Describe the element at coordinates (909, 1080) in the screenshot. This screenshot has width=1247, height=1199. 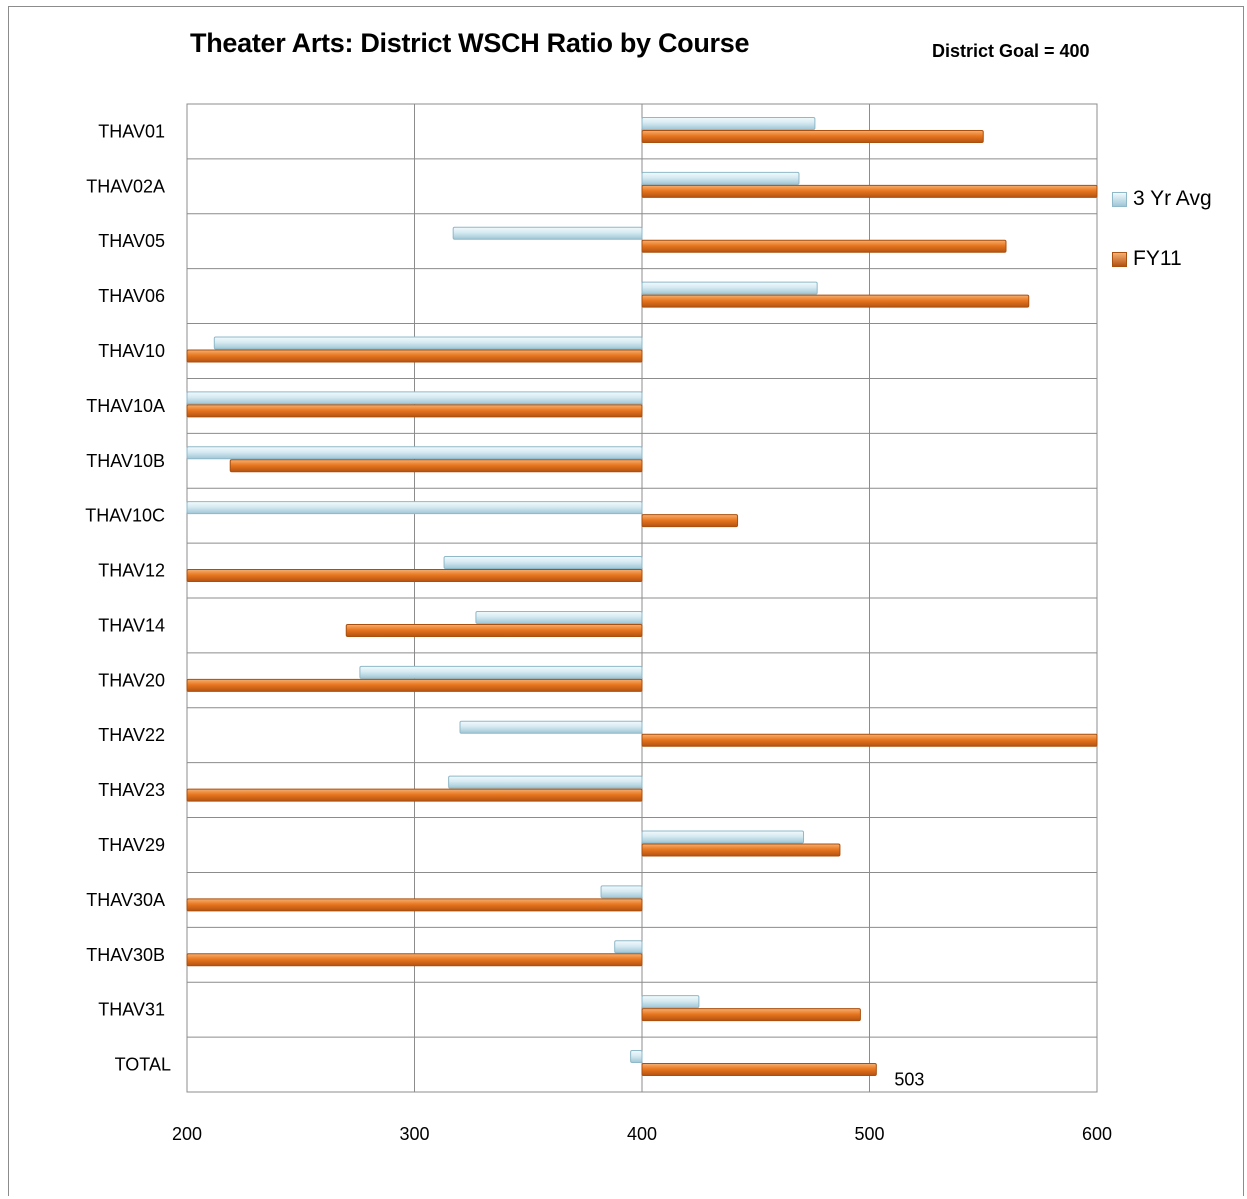
I see `data-label-total: 503` at that location.